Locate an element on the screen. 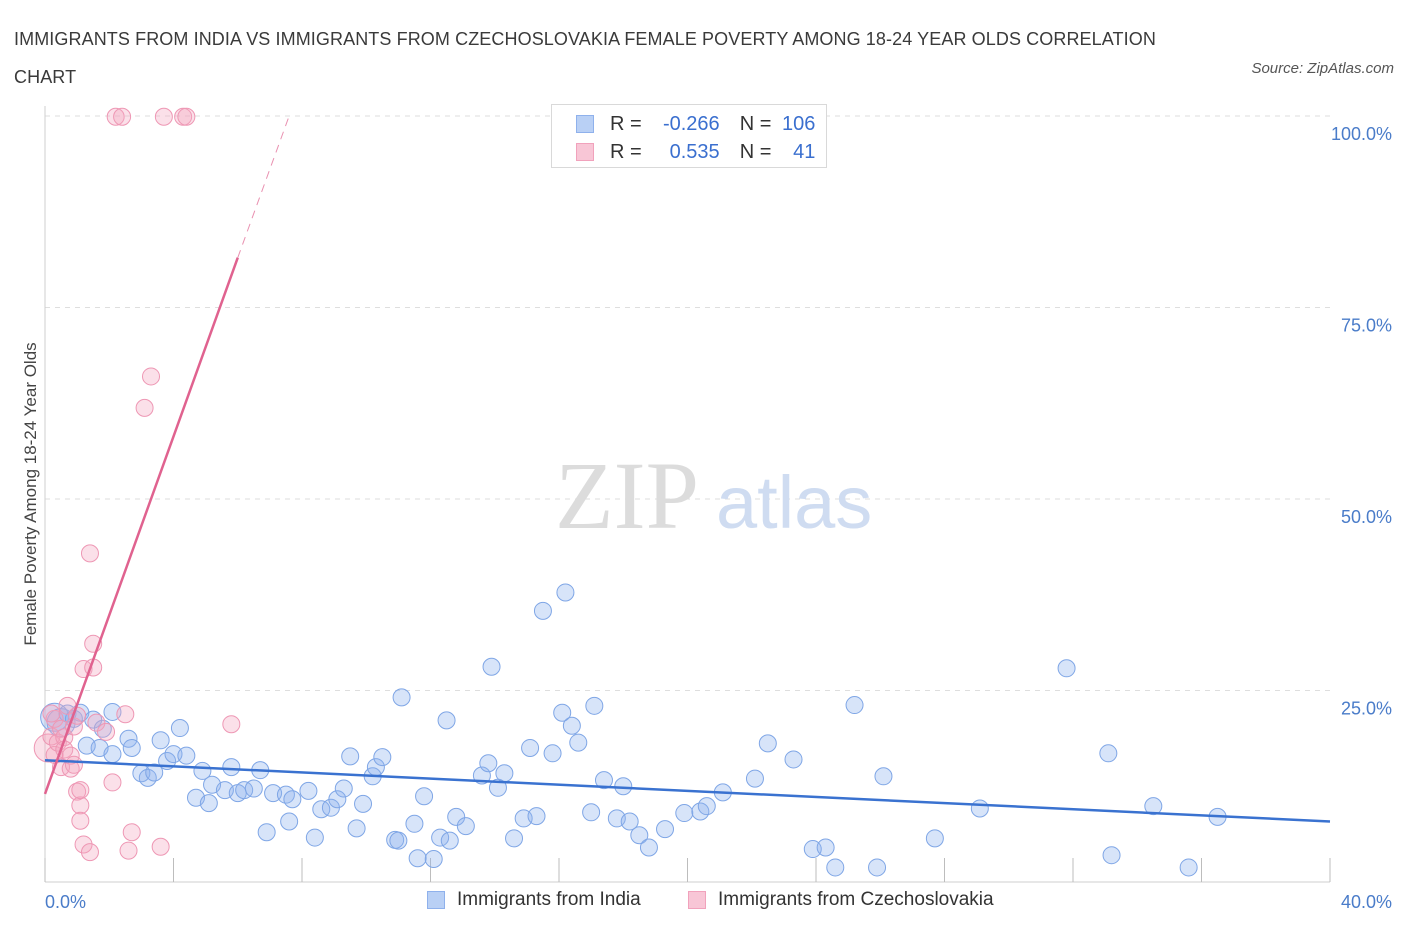 The width and height of the screenshot is (1406, 930). series-legend-swatch-czech is located at coordinates (697, 900).